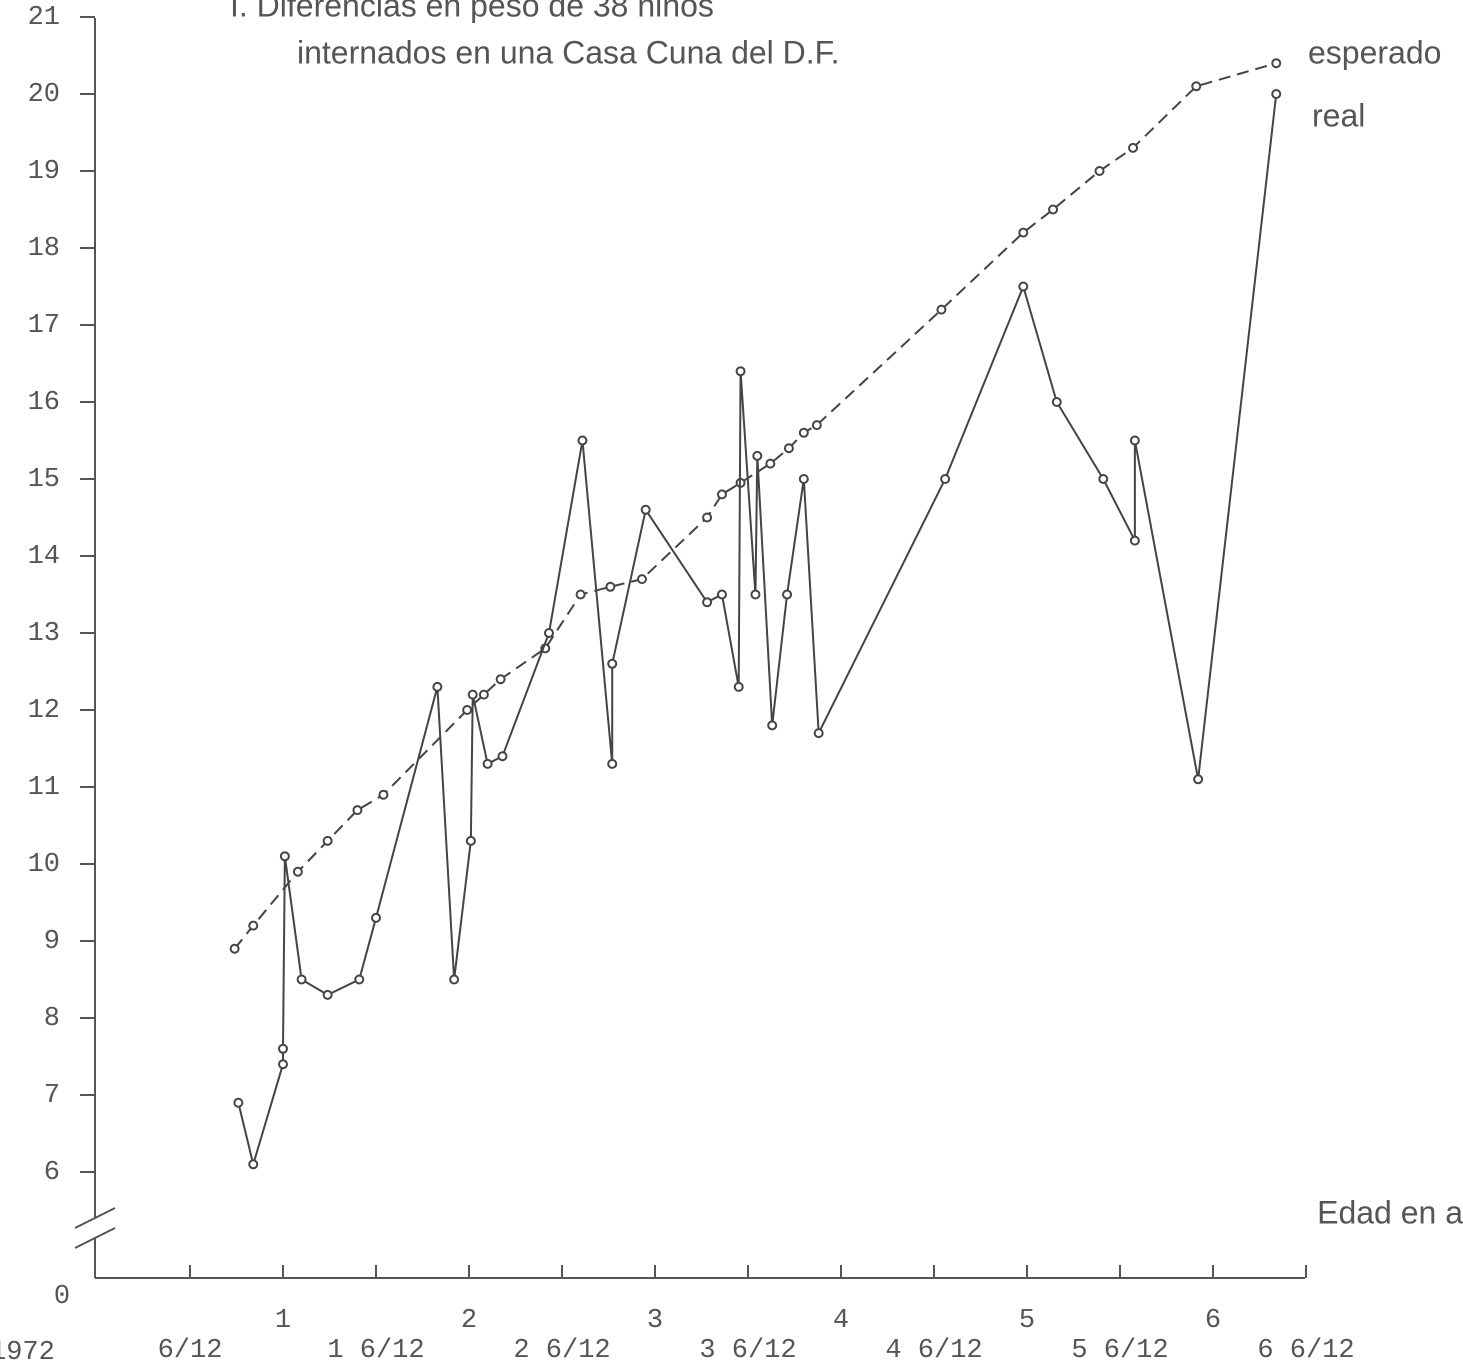 Image resolution: width=1463 pixels, height=1366 pixels. I want to click on y-tick-label: 20, so click(44, 95).